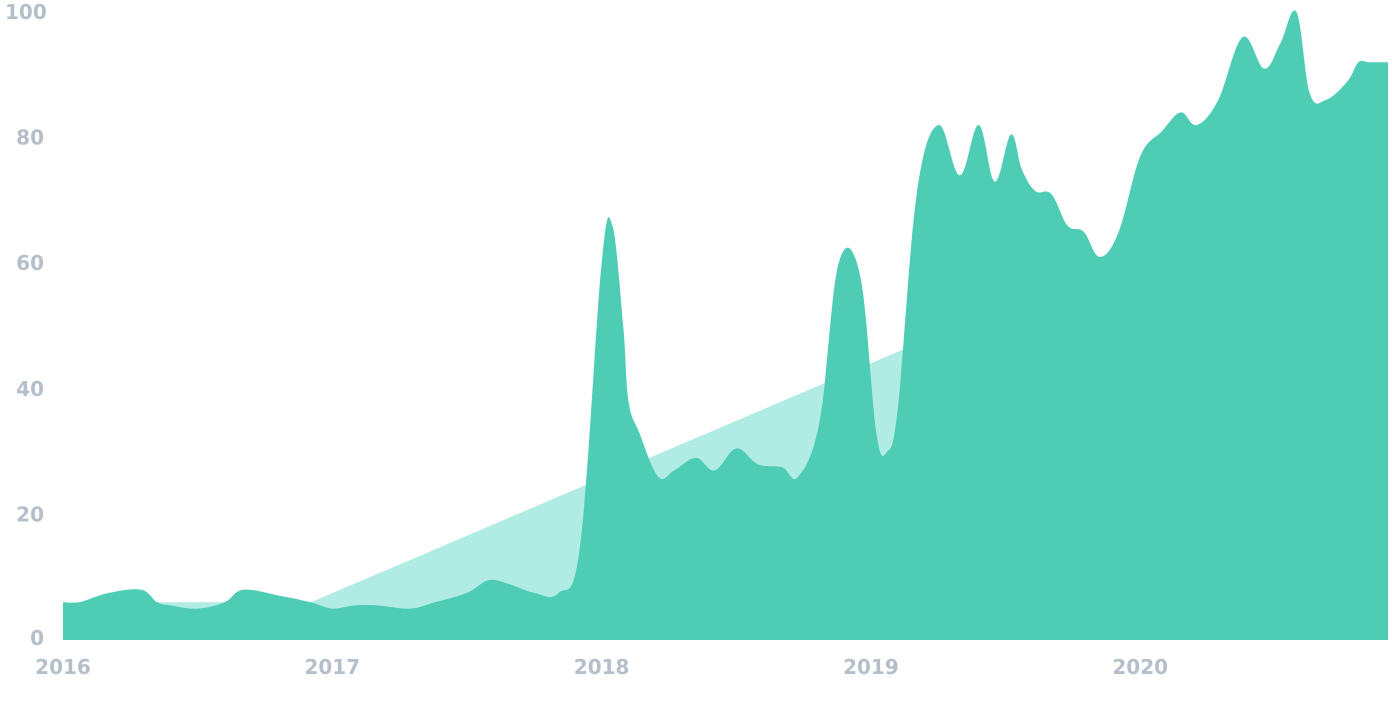 Image resolution: width=1392 pixels, height=701 pixels. Describe the element at coordinates (30, 514) in the screenshot. I see `y-tick-label: 20` at that location.